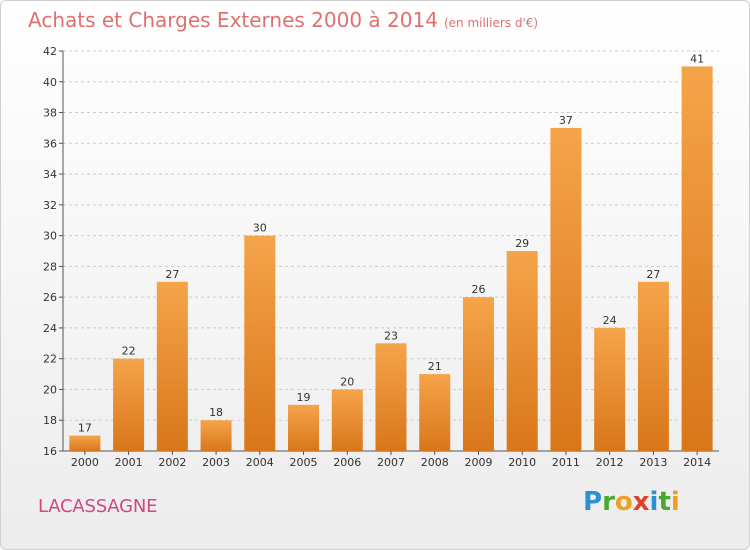 Image resolution: width=750 pixels, height=550 pixels. Describe the element at coordinates (608, 502) in the screenshot. I see `logo-letter: r` at that location.